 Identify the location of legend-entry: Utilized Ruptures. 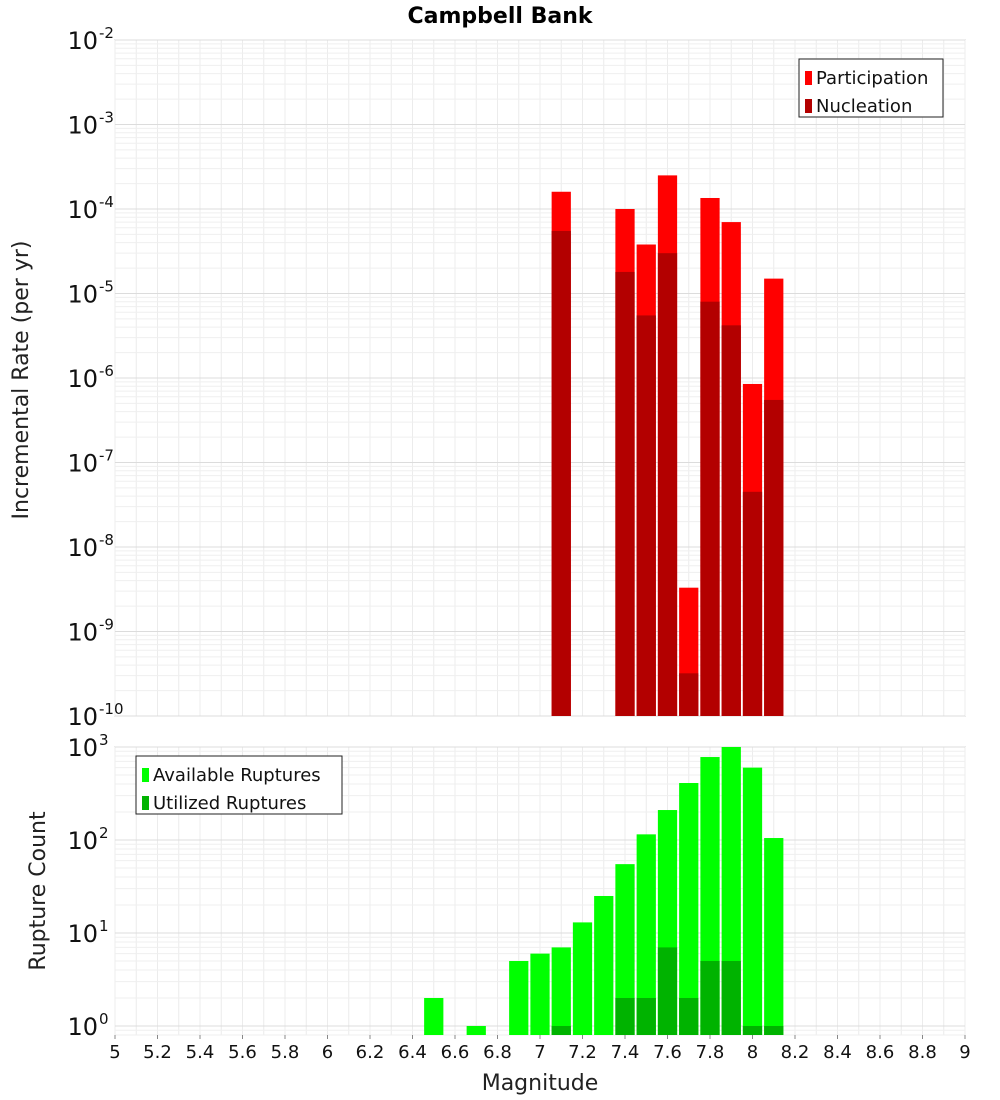
(229, 803).